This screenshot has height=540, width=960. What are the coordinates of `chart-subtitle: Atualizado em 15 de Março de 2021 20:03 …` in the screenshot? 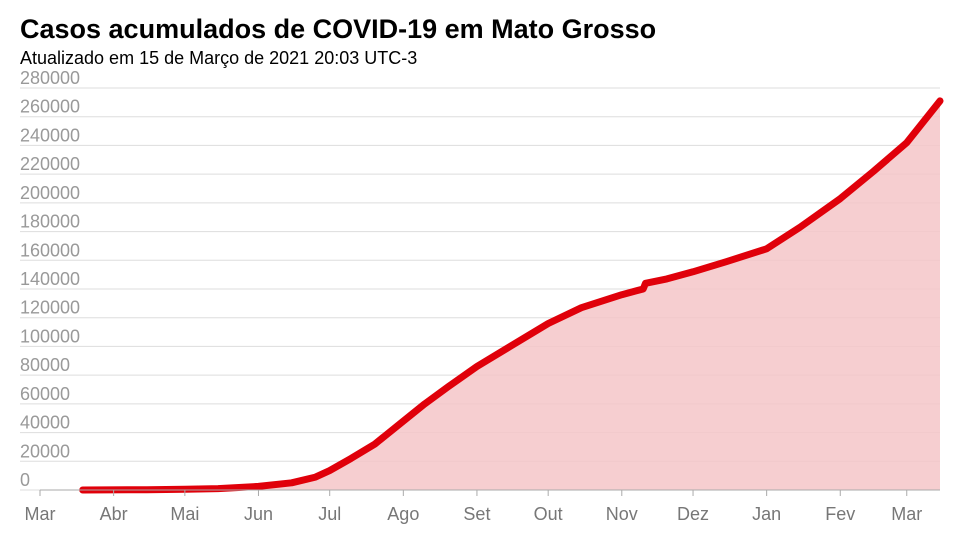 It's located at (219, 58).